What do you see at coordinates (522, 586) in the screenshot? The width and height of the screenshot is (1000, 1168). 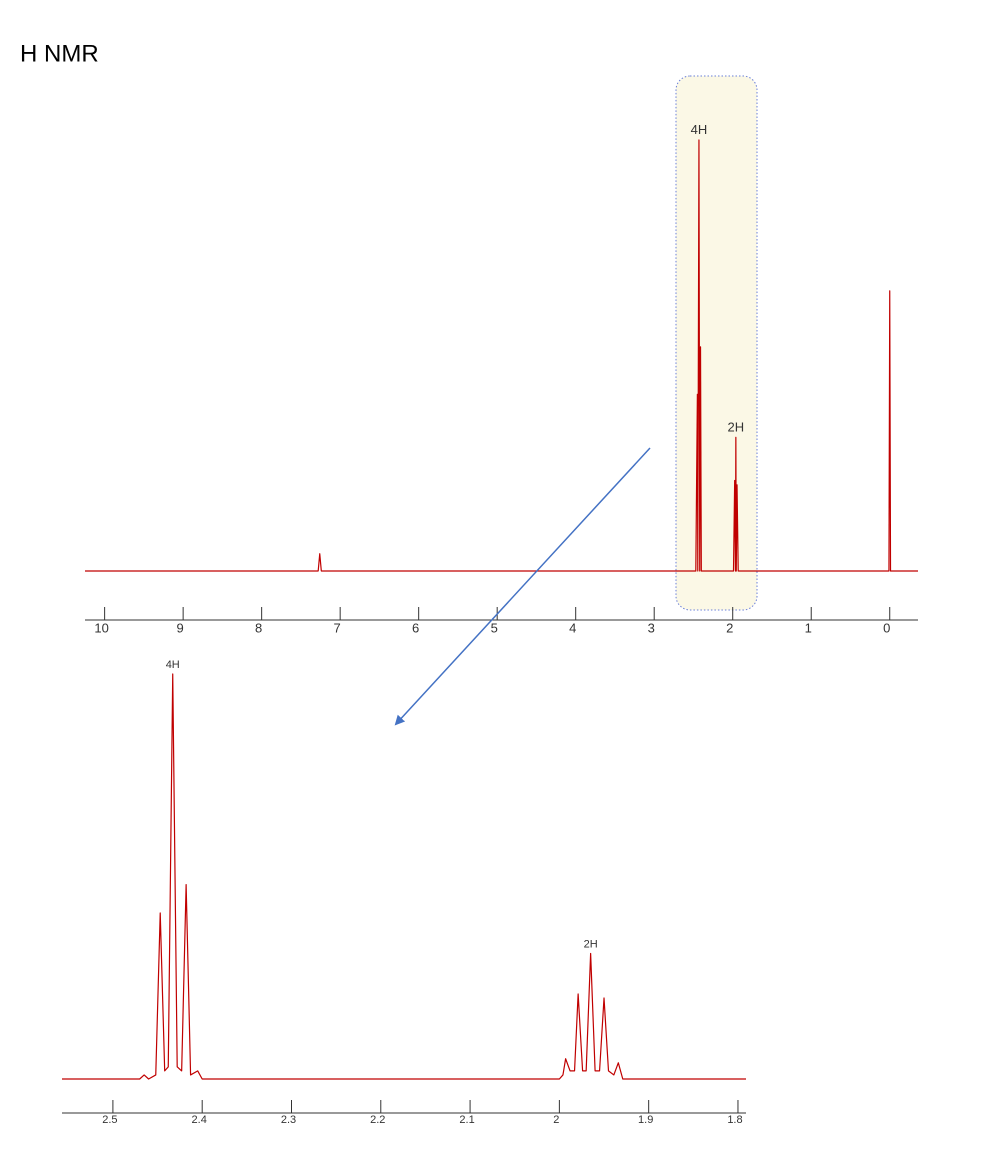 I see `zoom-arrow` at bounding box center [522, 586].